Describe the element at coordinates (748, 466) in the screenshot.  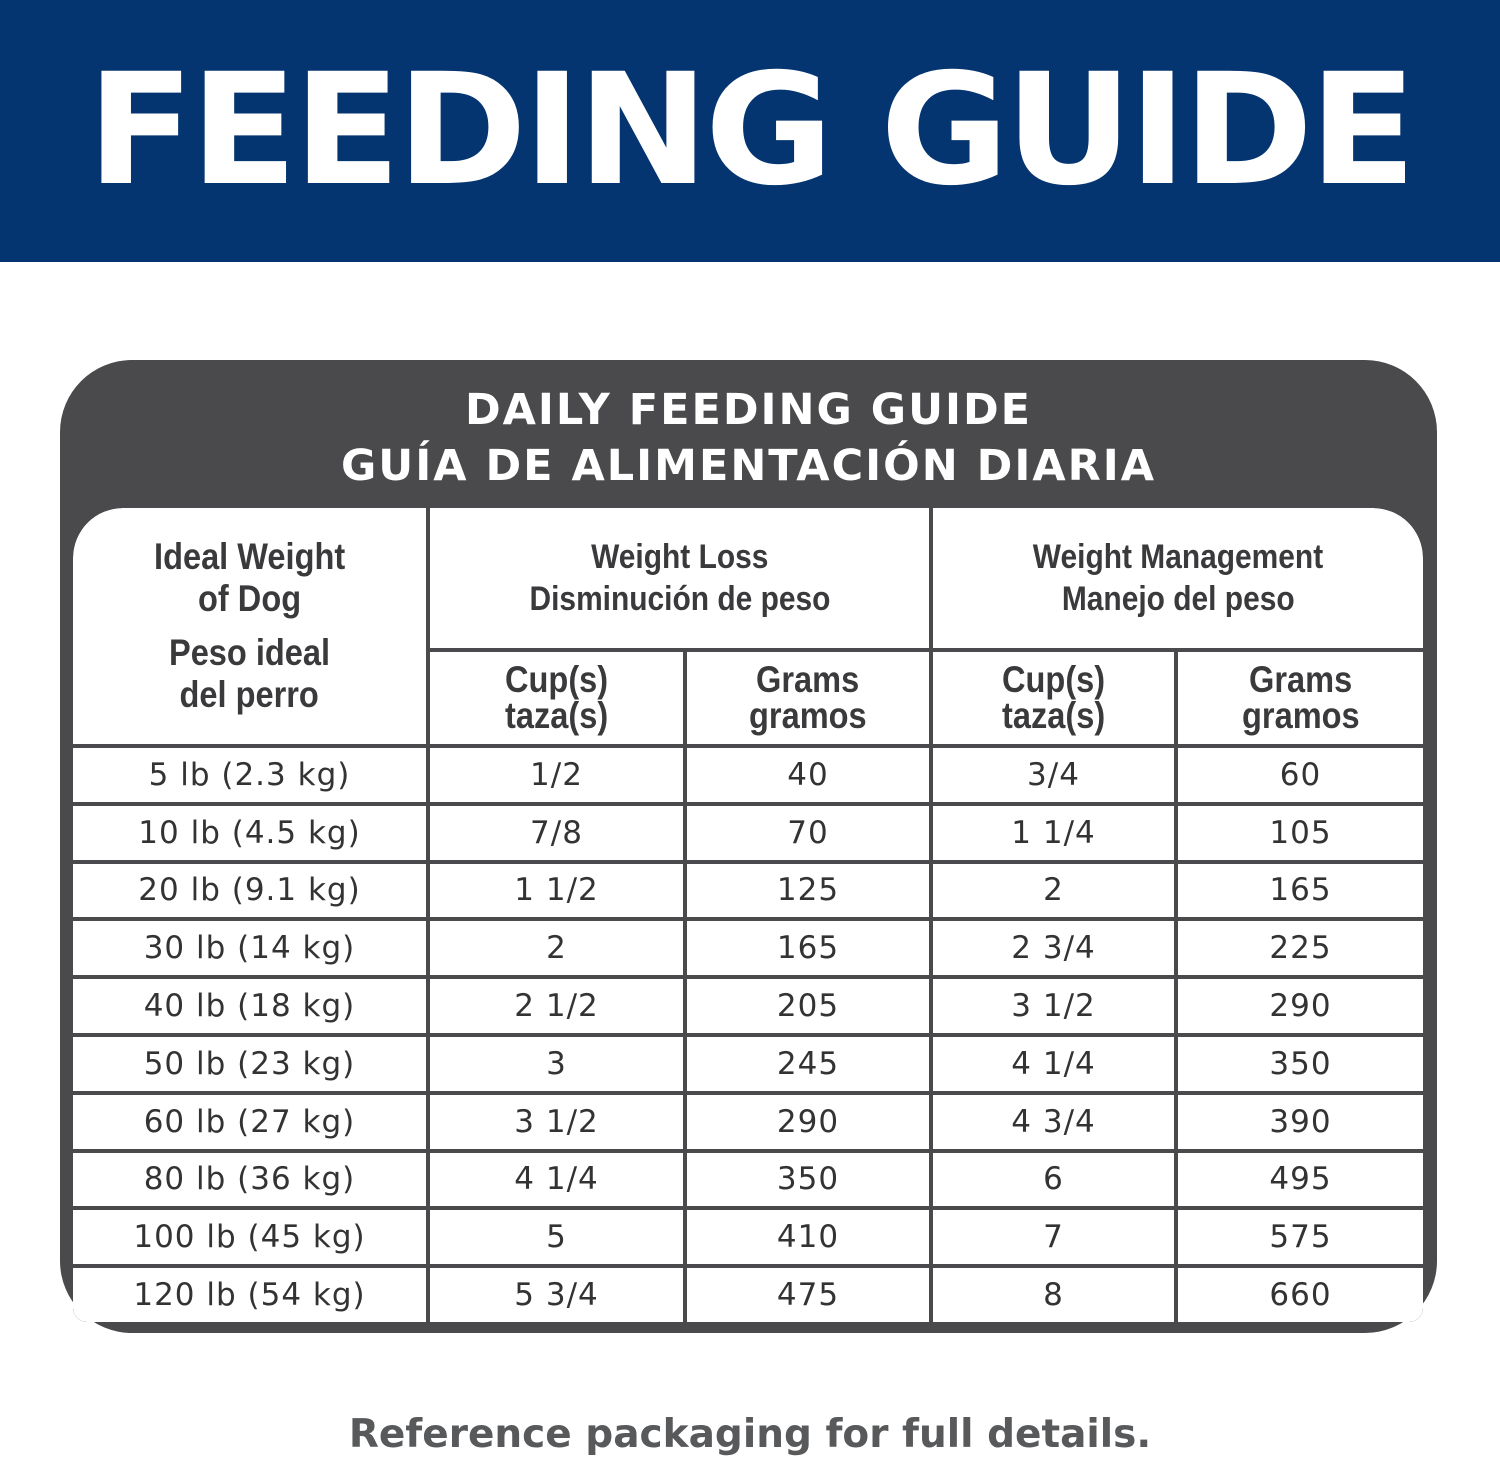
I see `panel-title-es: GUÍA DE ALIMENTACIÓN DIARIA` at that location.